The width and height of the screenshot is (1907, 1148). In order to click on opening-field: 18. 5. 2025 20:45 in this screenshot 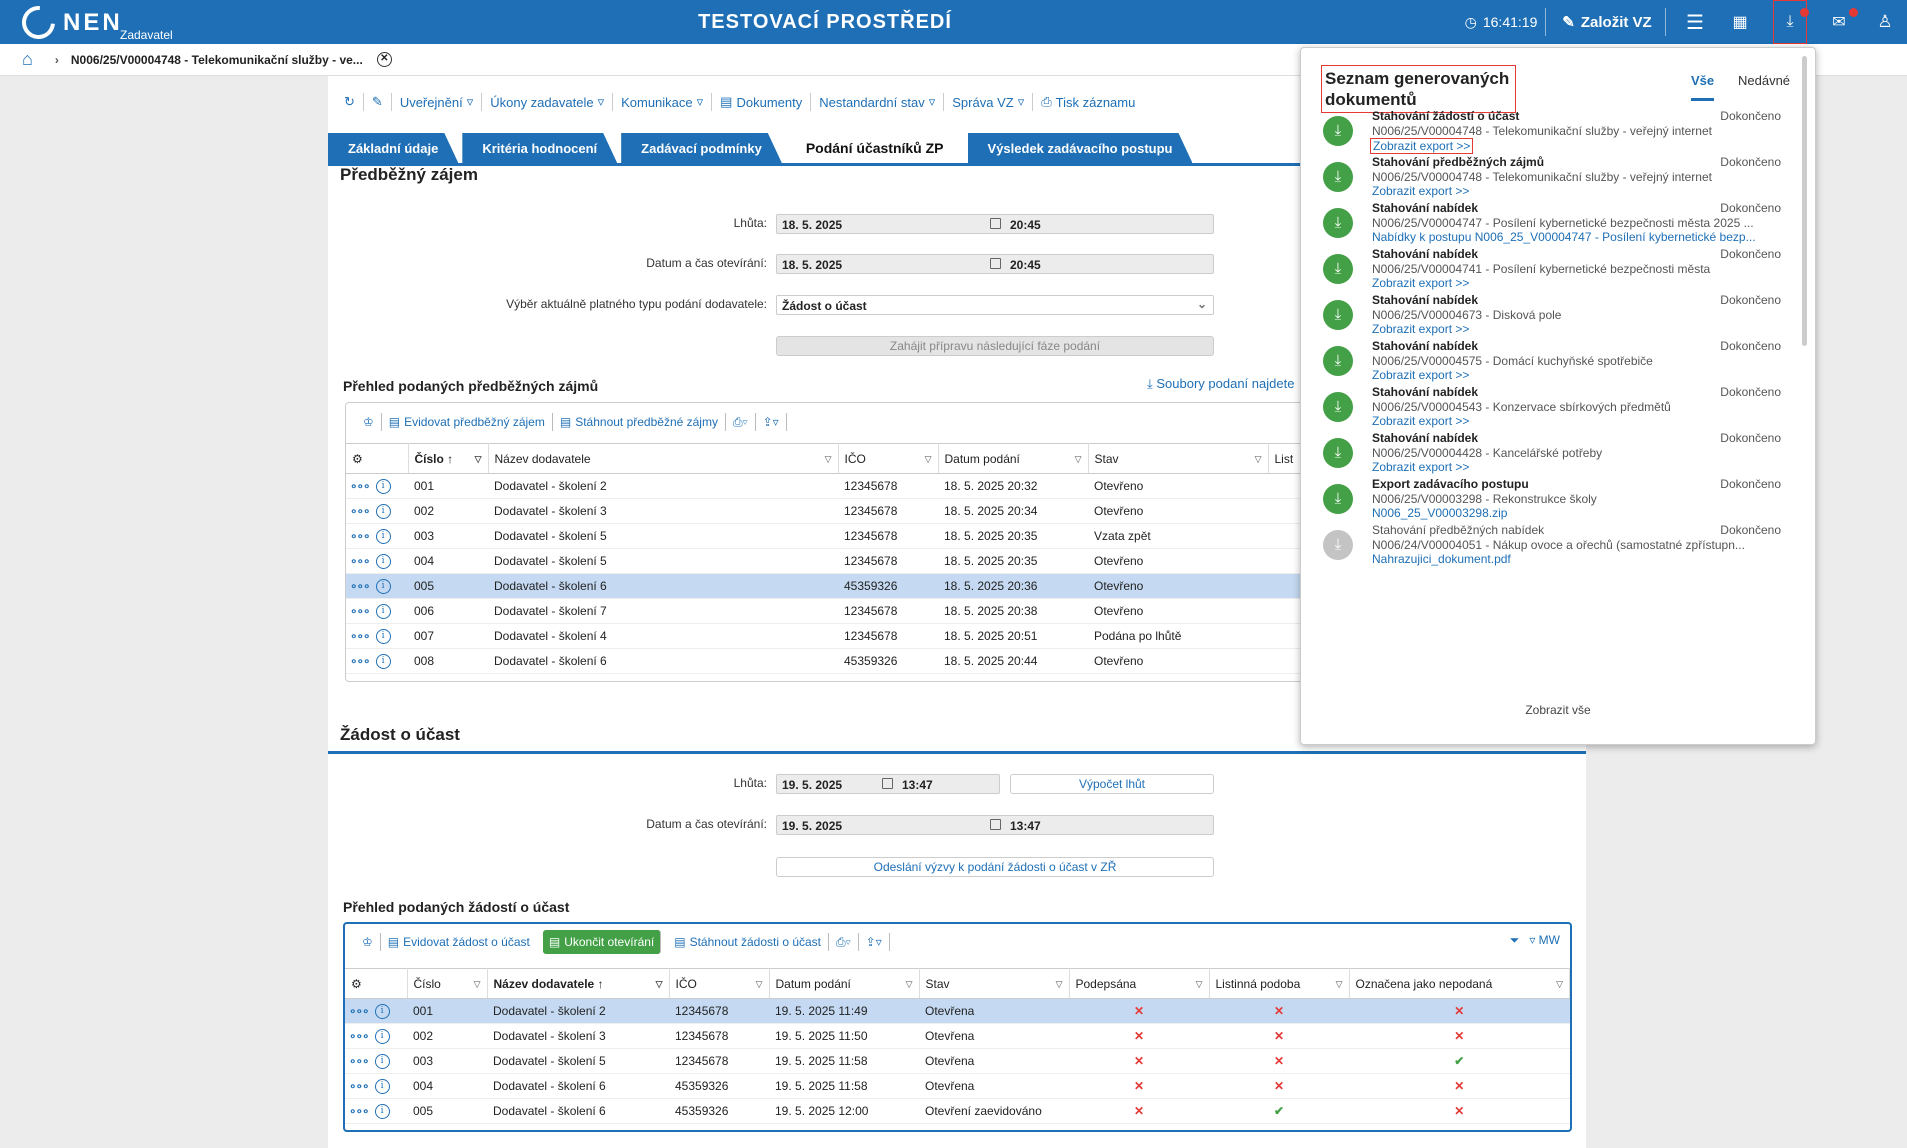, I will do `click(995, 264)`.